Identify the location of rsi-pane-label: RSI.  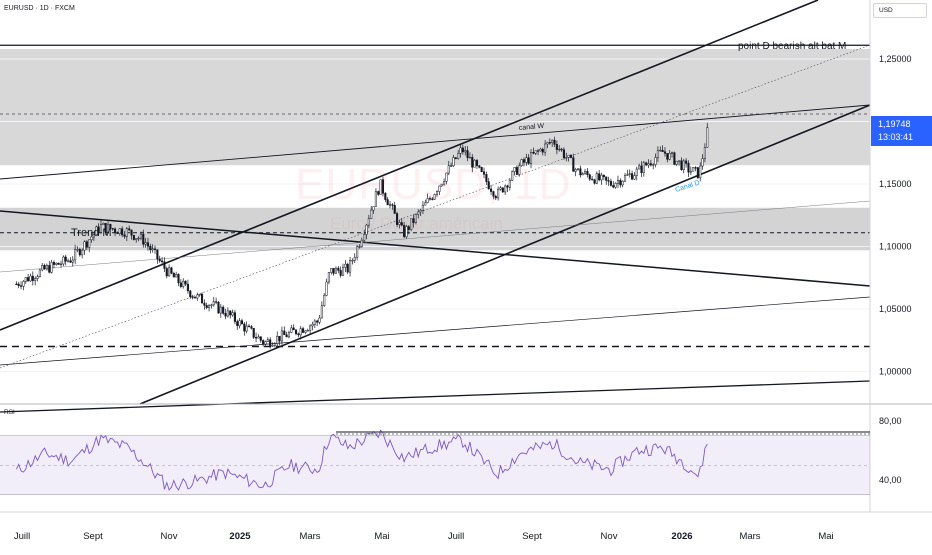
(9, 412).